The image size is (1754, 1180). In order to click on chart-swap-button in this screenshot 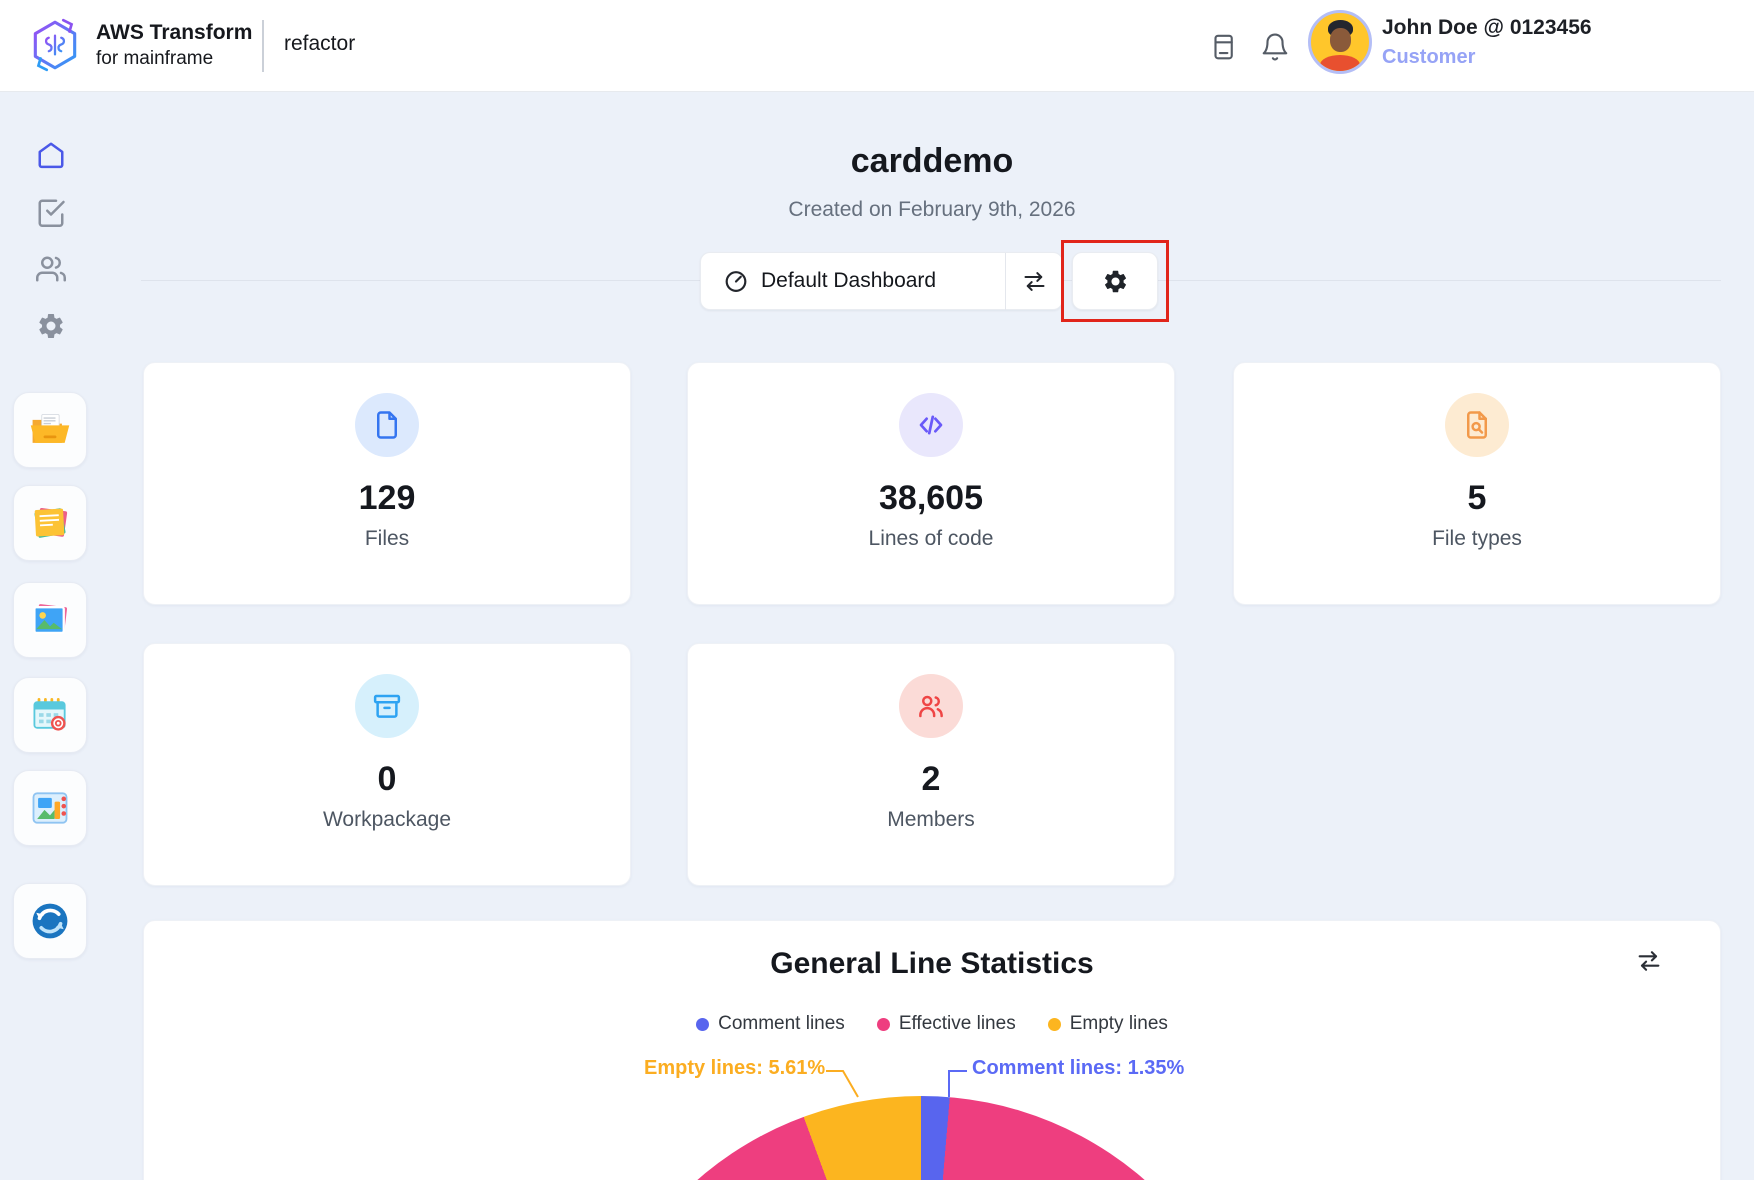, I will do `click(1649, 962)`.